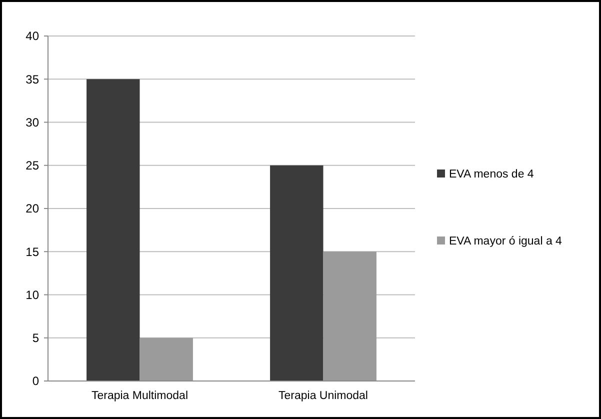  I want to click on y-tick-label: 15, so click(33, 251).